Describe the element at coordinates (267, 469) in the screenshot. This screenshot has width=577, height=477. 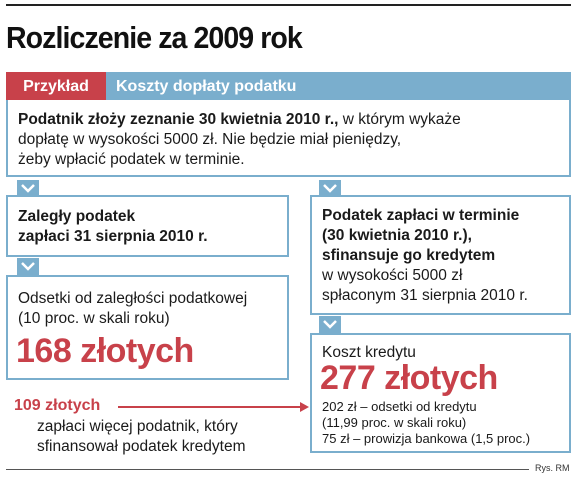
I see `footer-rule` at that location.